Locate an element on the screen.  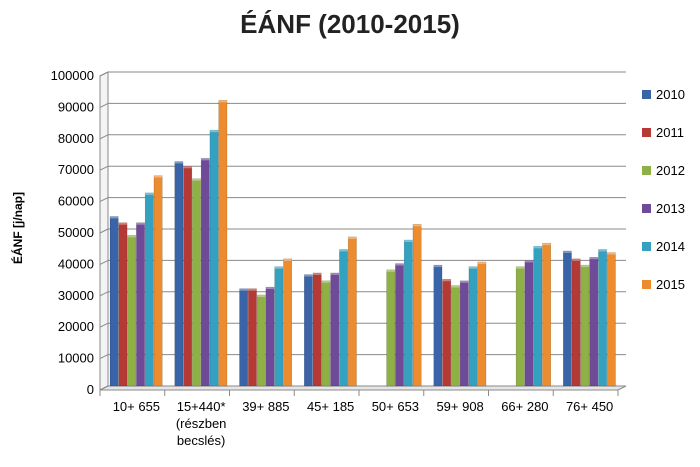
y-axis-label: ÉÁNF [j/nap] is located at coordinates (17, 228).